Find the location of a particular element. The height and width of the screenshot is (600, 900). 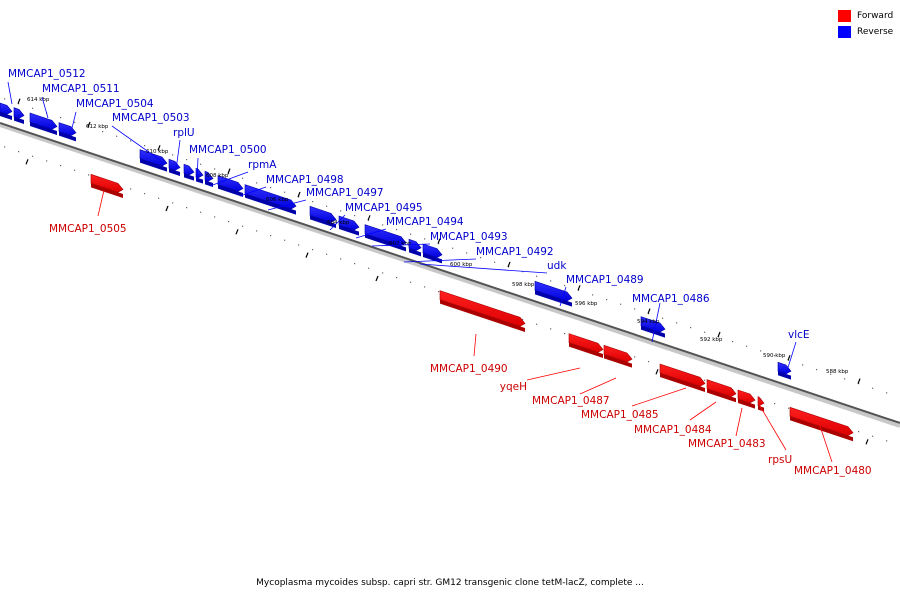

tick-label: 602 kbp is located at coordinates (400, 244).